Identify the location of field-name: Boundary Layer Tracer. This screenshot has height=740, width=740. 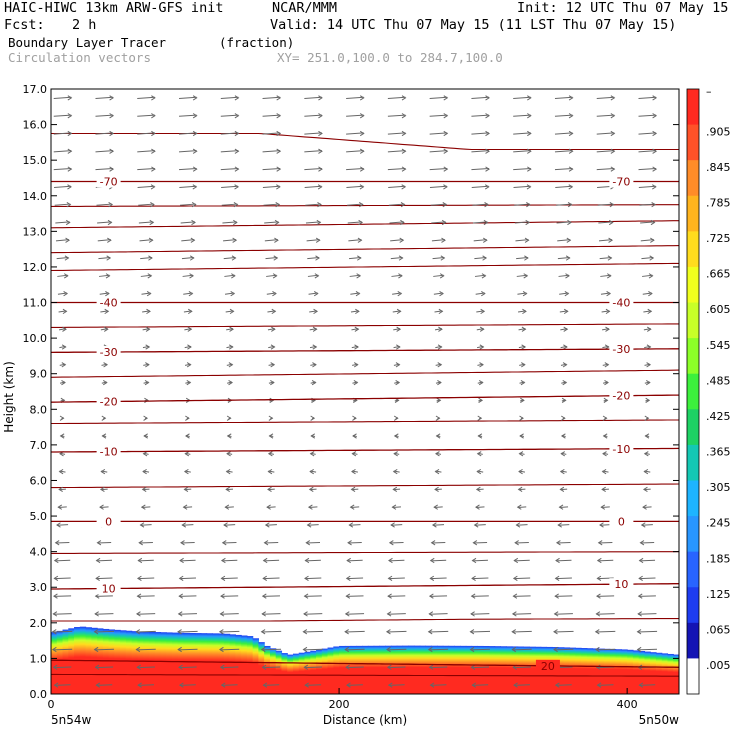
(87, 42).